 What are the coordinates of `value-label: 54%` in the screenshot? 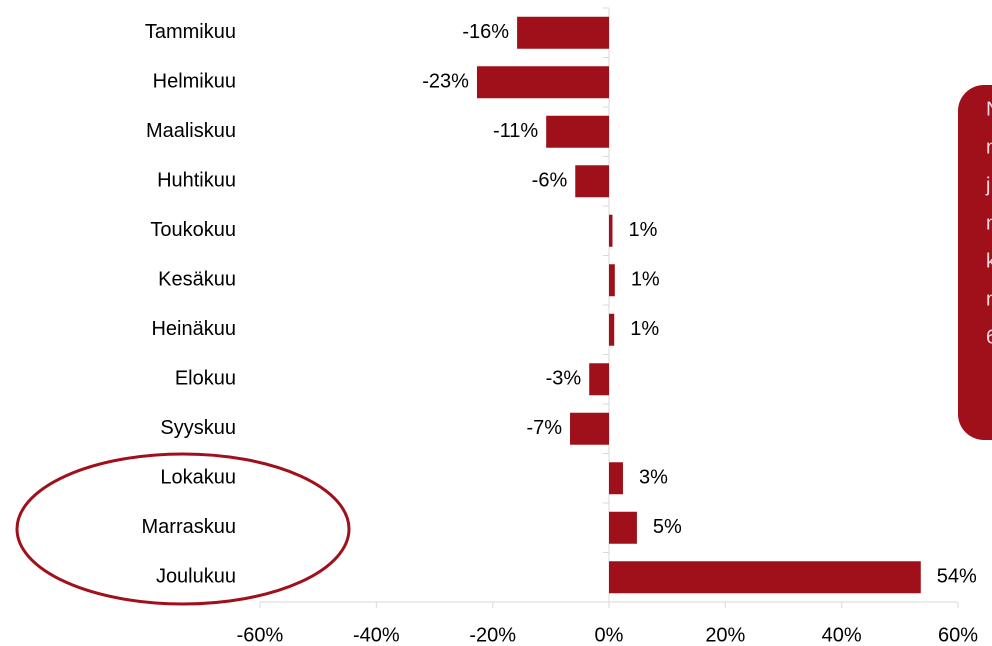 It's located at (957, 577).